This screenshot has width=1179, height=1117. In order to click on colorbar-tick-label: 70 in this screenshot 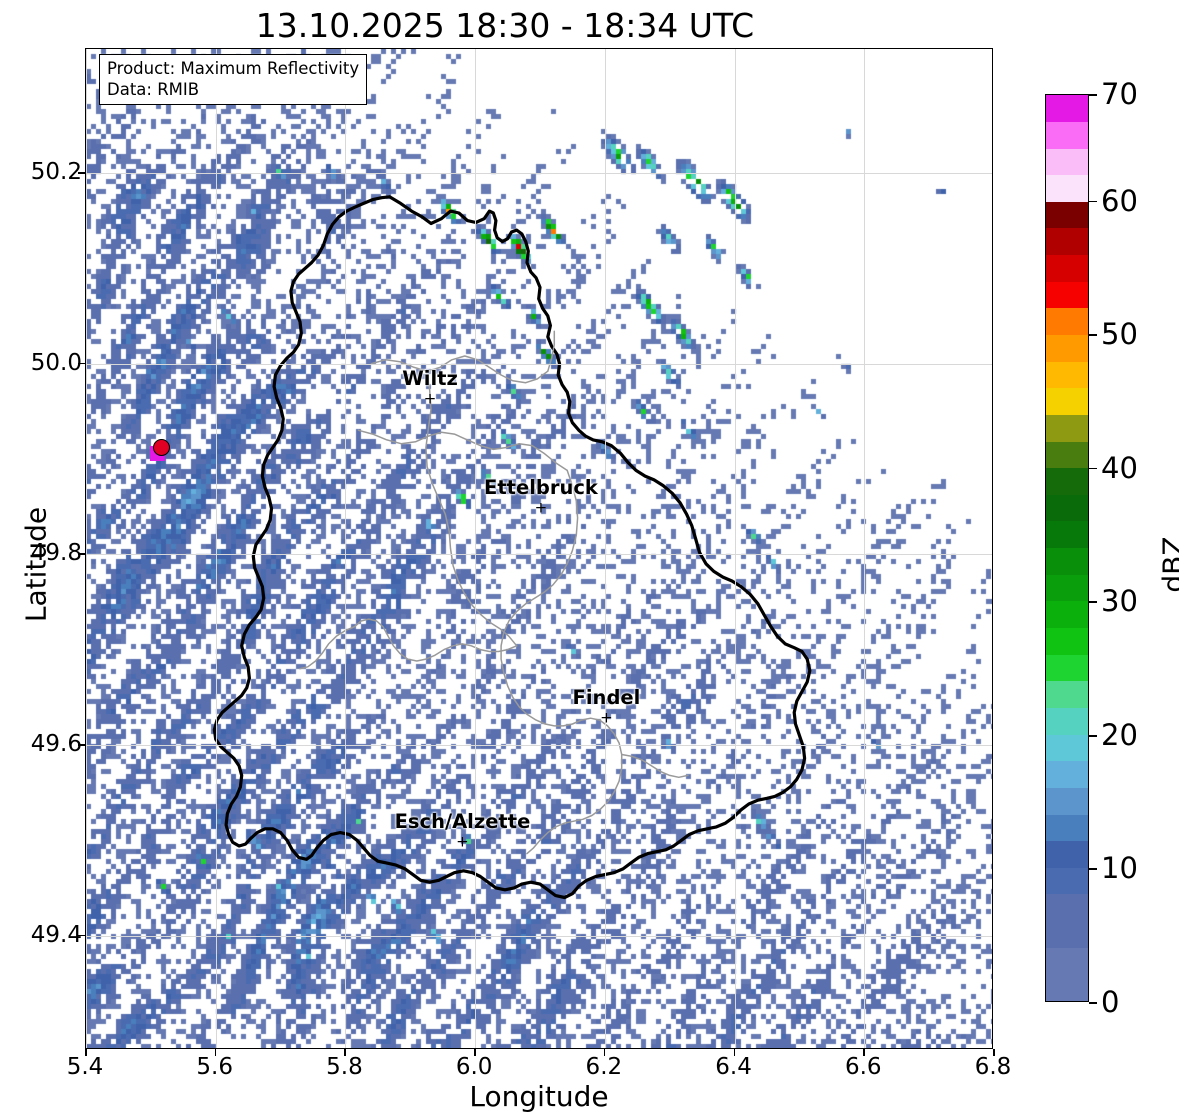, I will do `click(1119, 94)`.